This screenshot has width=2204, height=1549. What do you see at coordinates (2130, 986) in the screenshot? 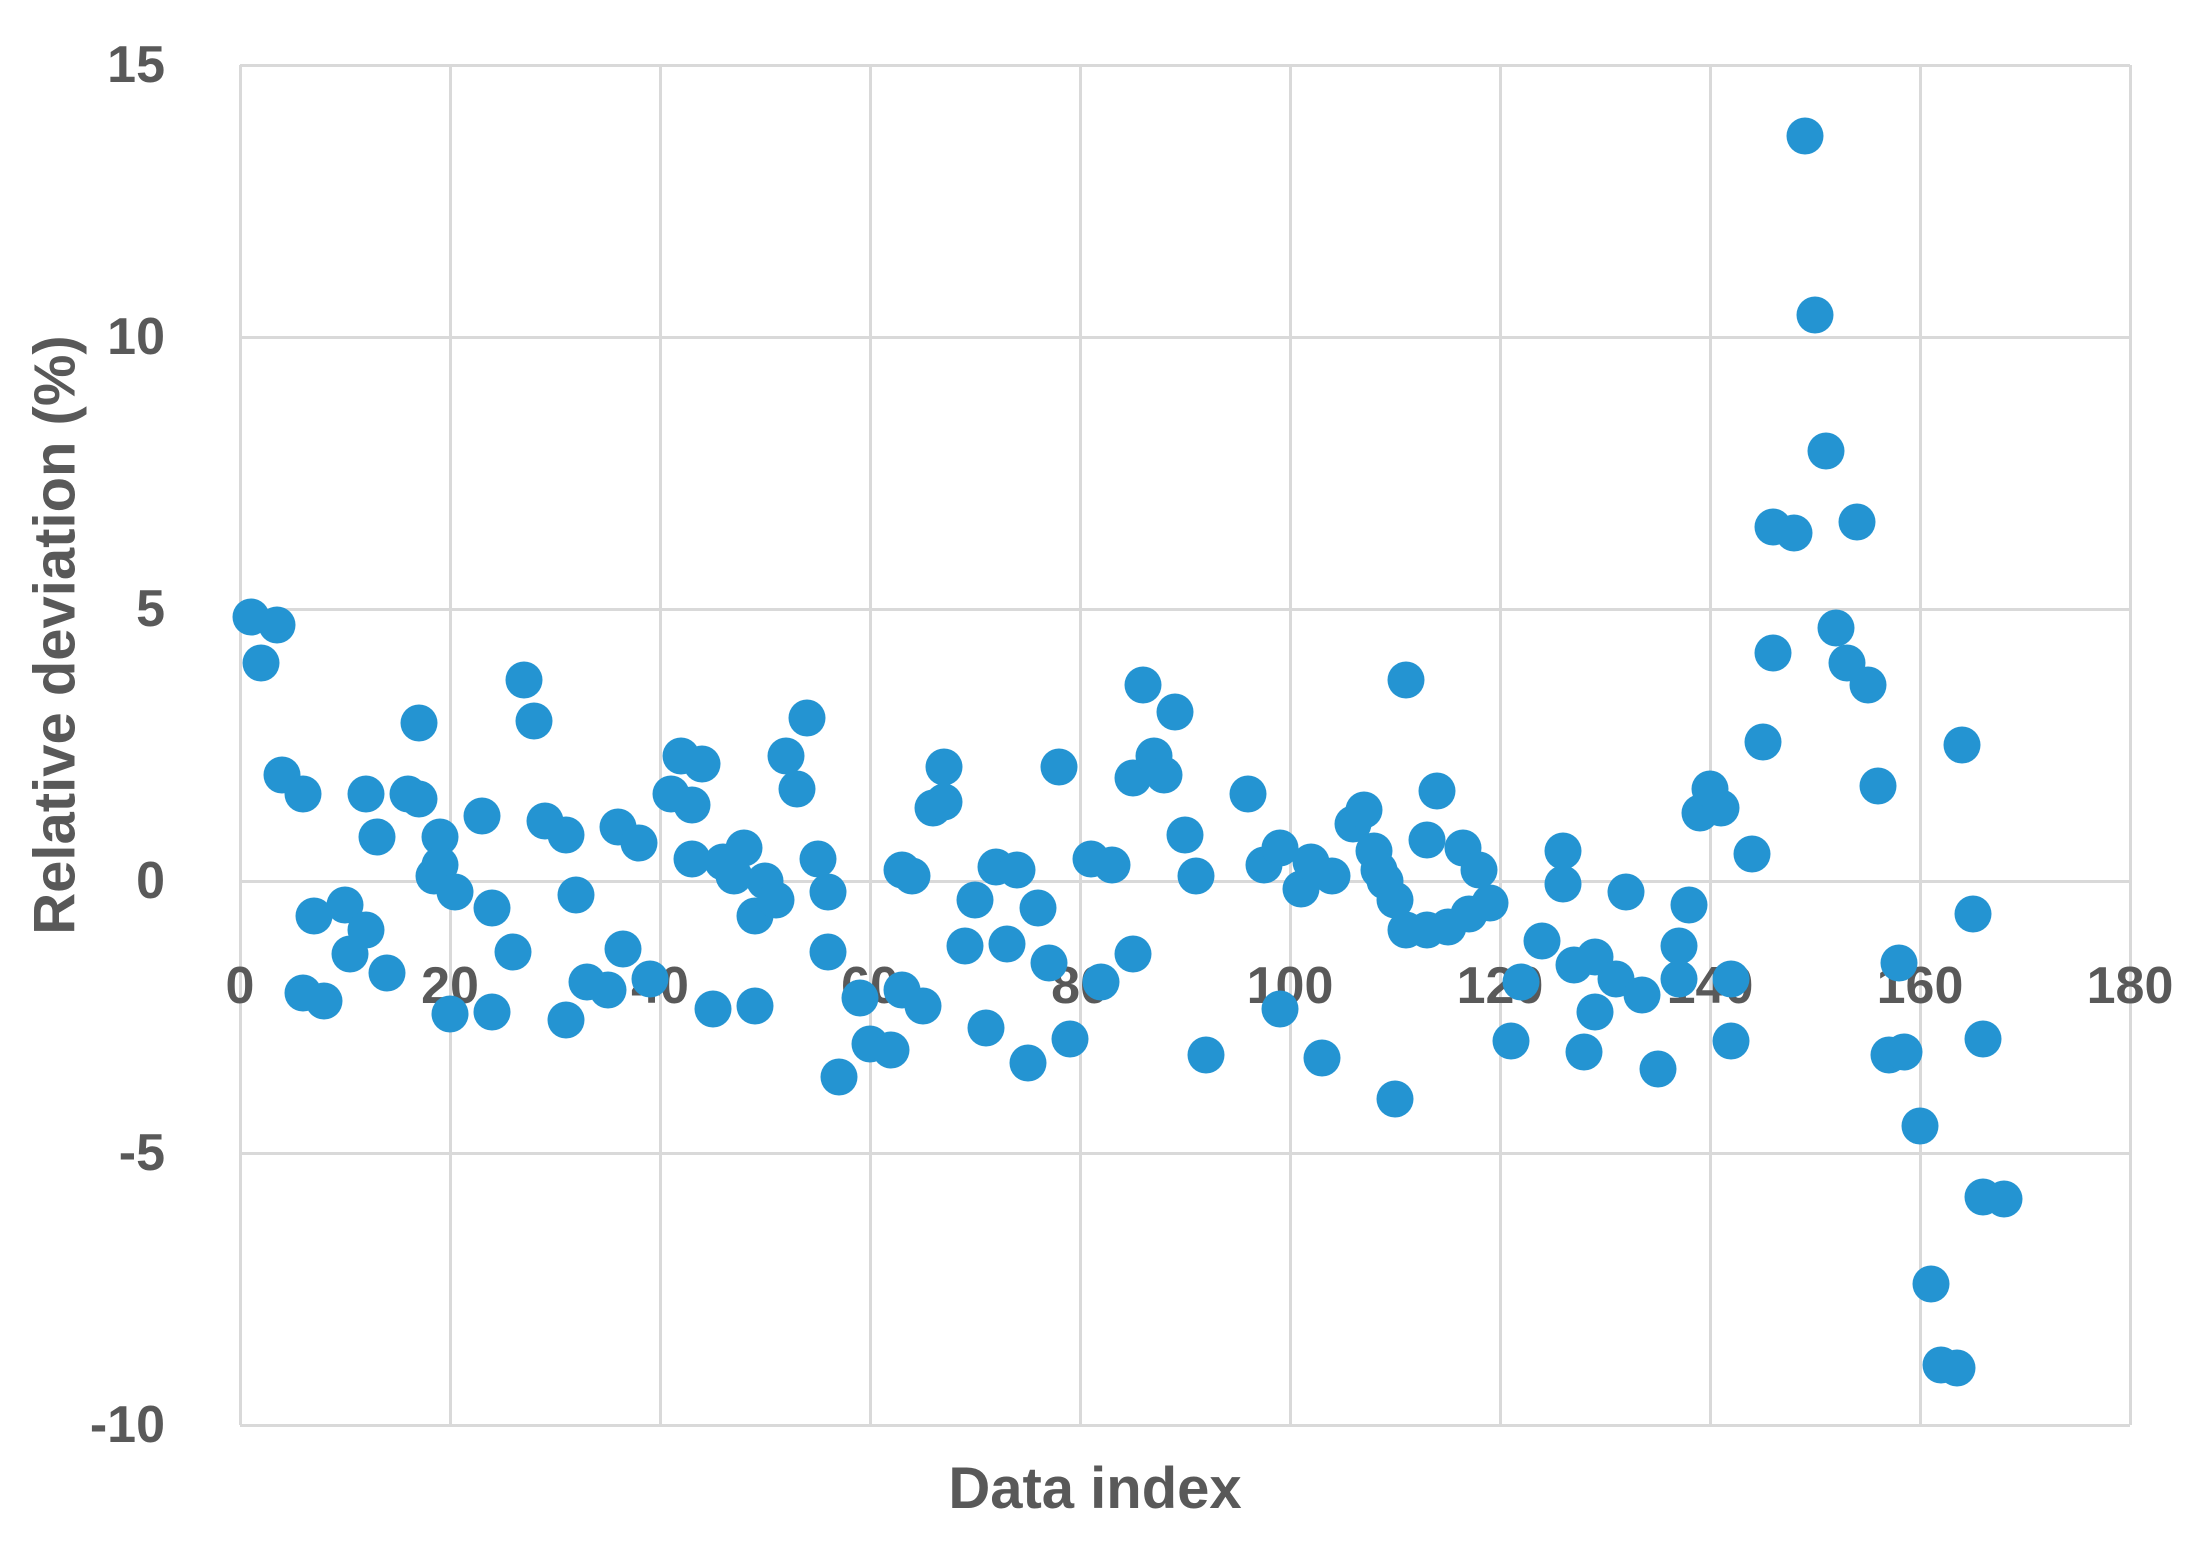
I see `x-tick-label: 180` at bounding box center [2130, 986].